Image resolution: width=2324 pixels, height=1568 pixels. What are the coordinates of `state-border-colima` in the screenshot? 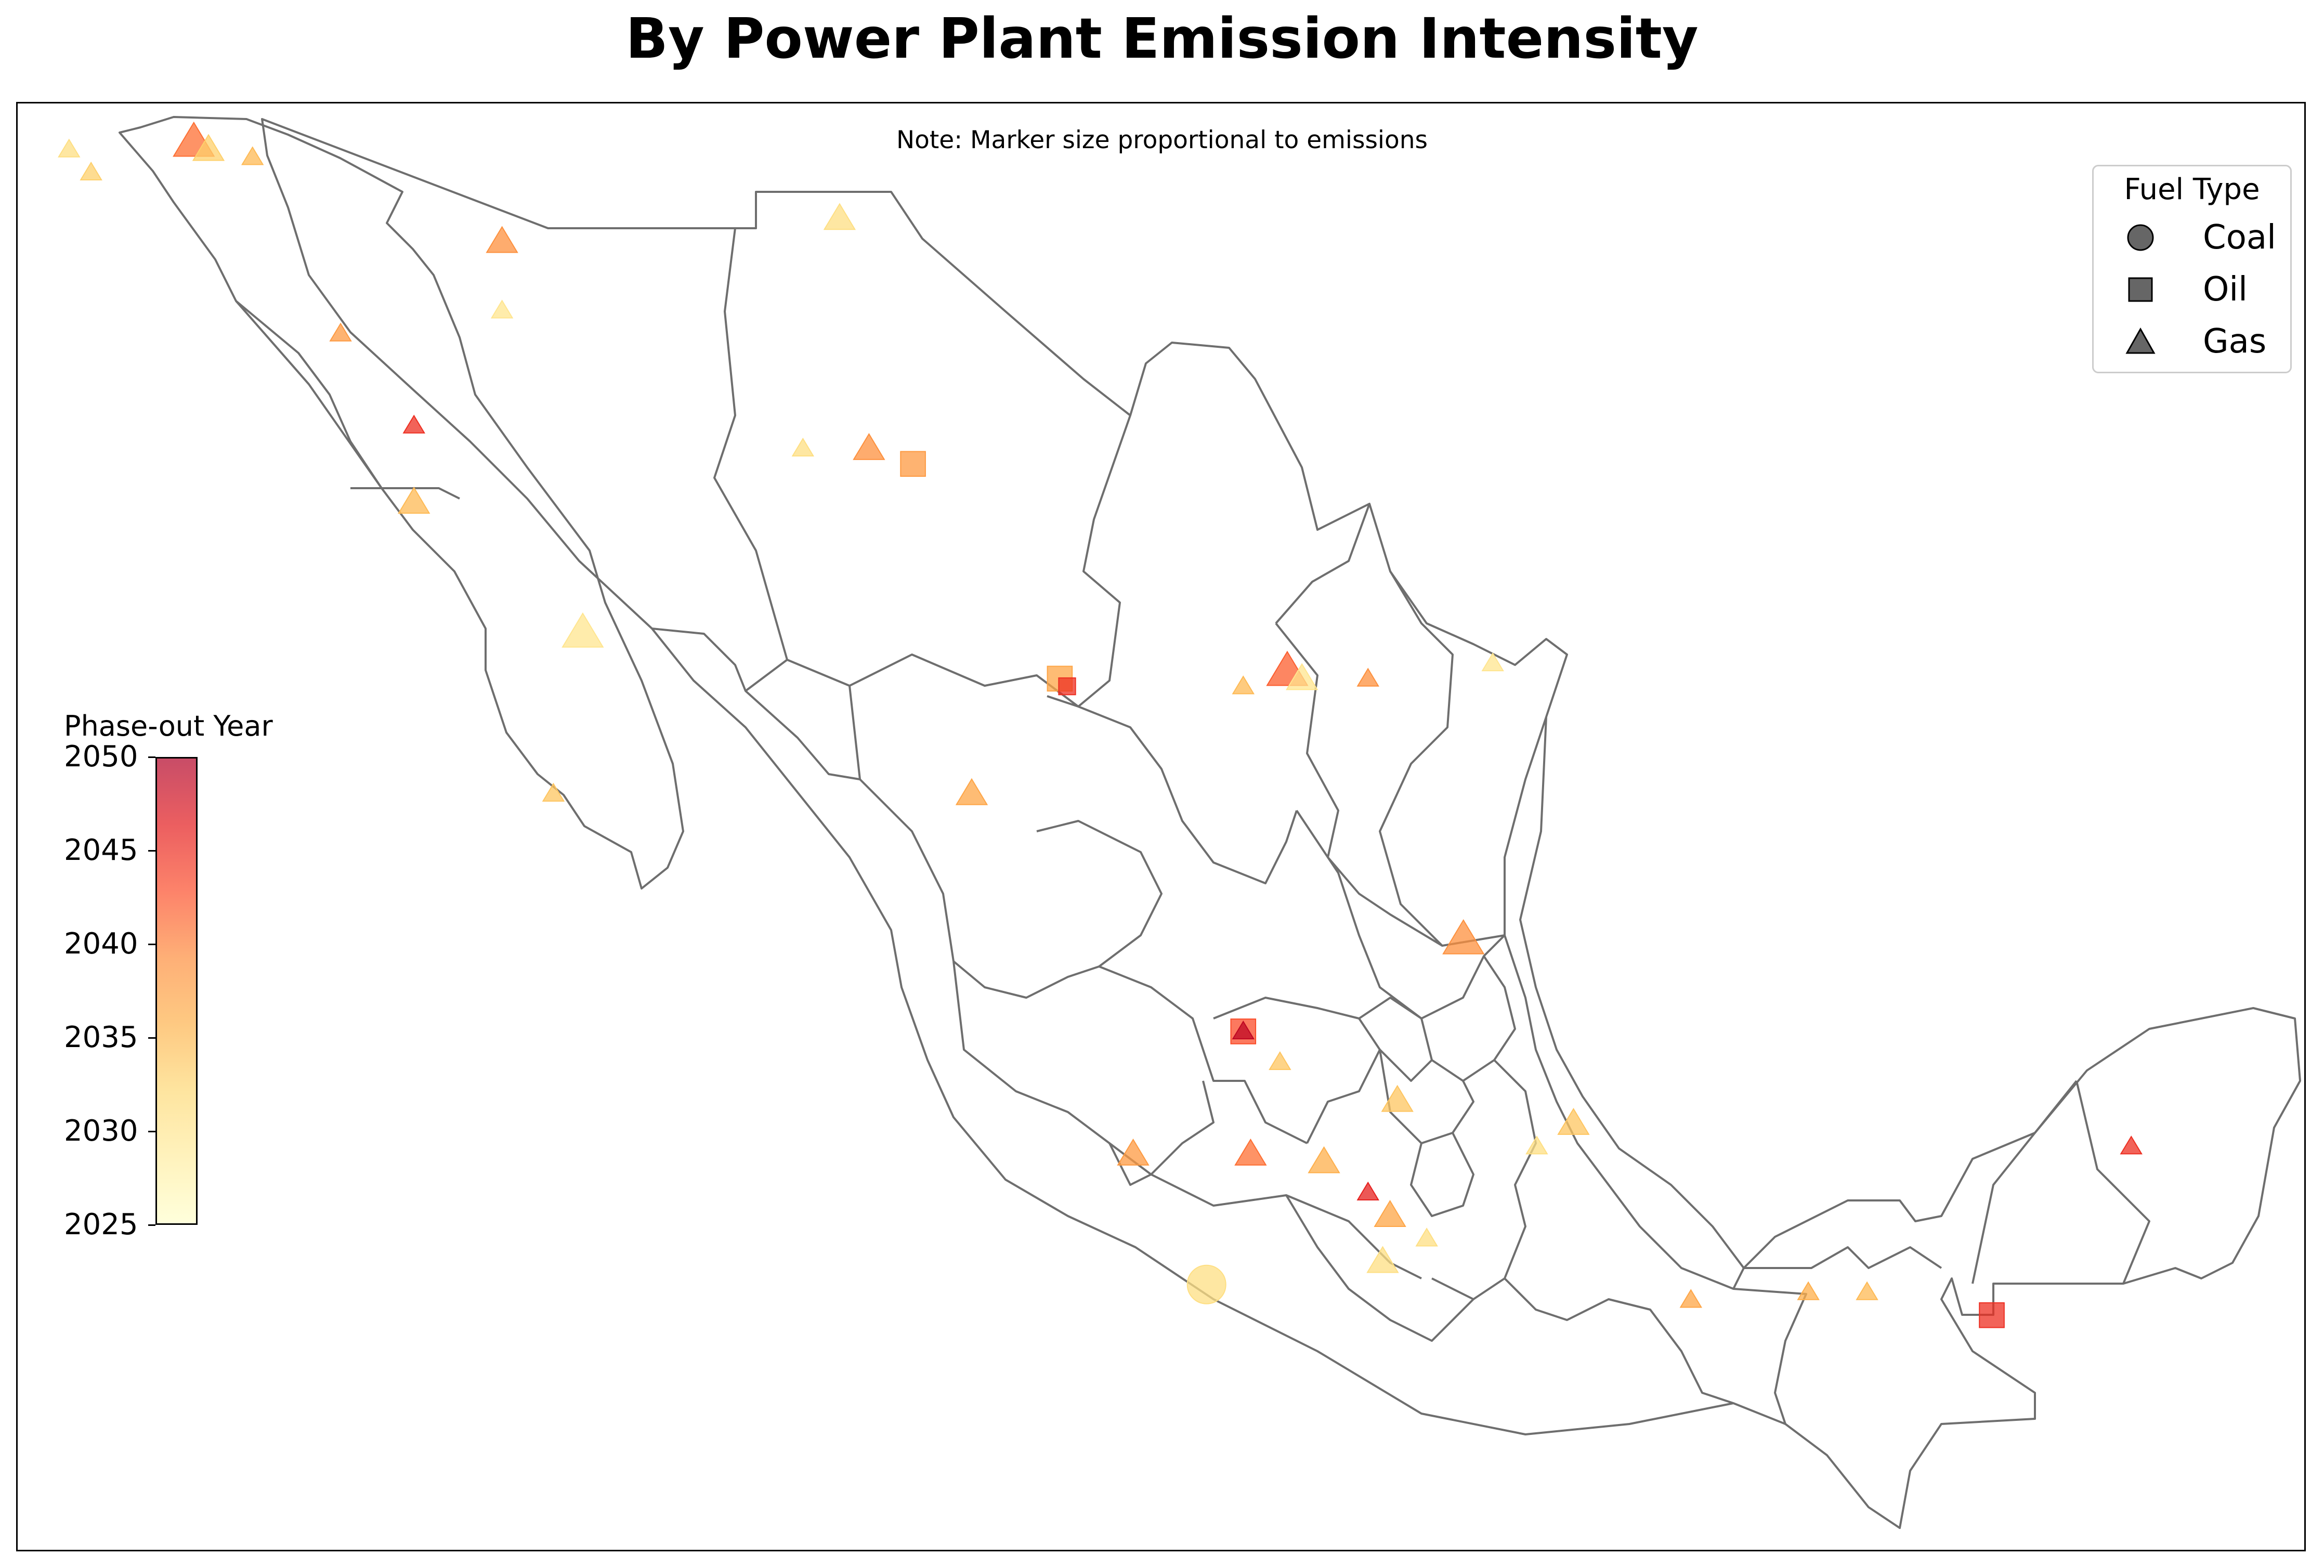 It's located at (1130, 1164).